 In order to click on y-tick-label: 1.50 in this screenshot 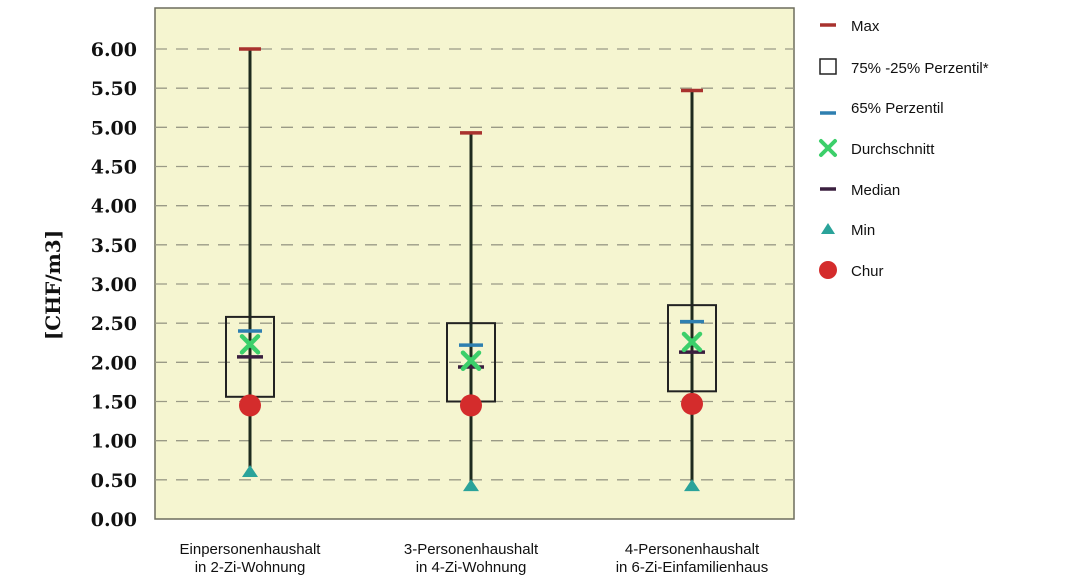, I will do `click(114, 403)`.